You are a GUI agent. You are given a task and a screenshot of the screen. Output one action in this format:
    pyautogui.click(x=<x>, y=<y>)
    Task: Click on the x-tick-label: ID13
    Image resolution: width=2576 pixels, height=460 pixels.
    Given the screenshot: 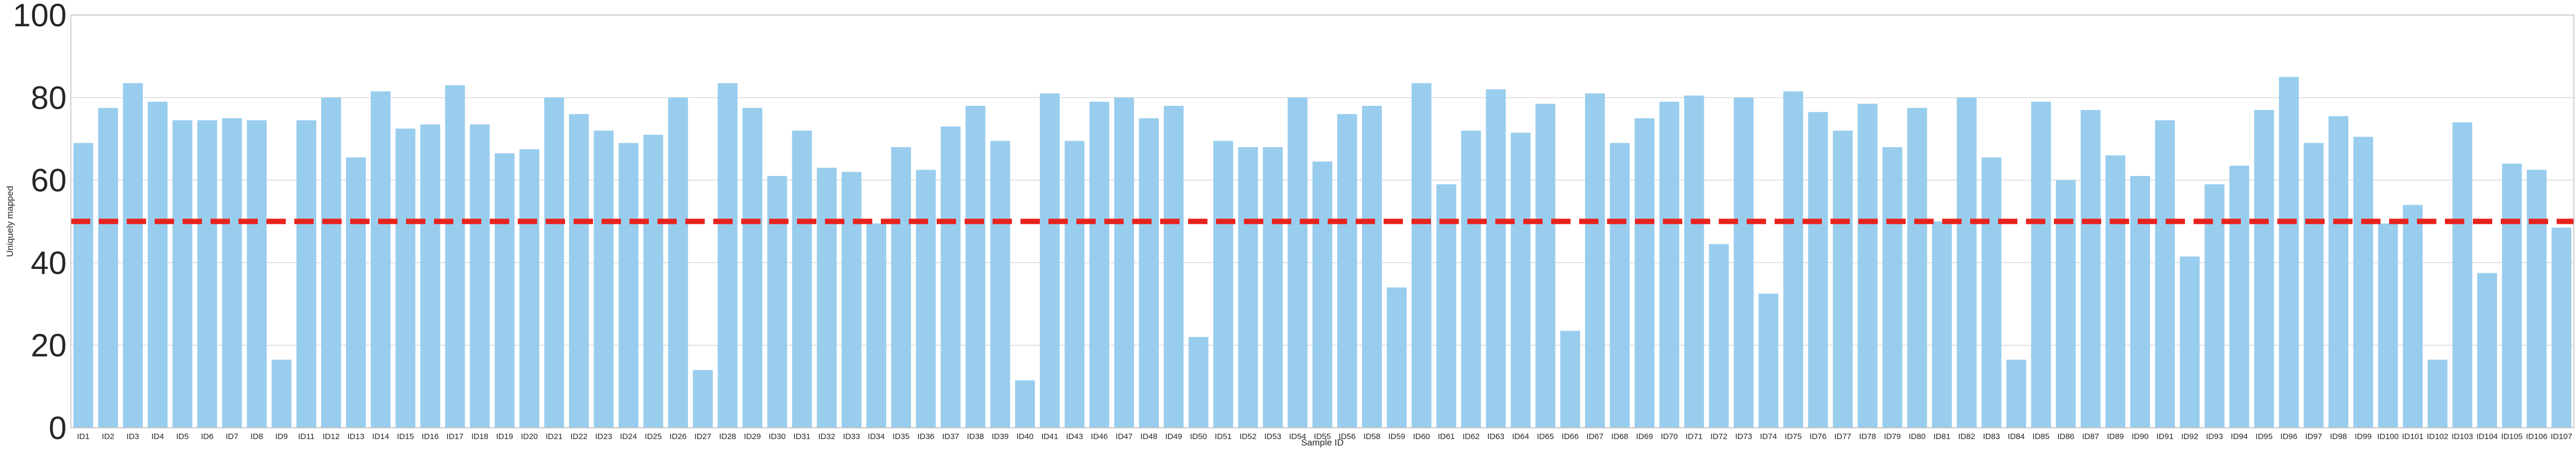 What is the action you would take?
    pyautogui.click(x=356, y=437)
    